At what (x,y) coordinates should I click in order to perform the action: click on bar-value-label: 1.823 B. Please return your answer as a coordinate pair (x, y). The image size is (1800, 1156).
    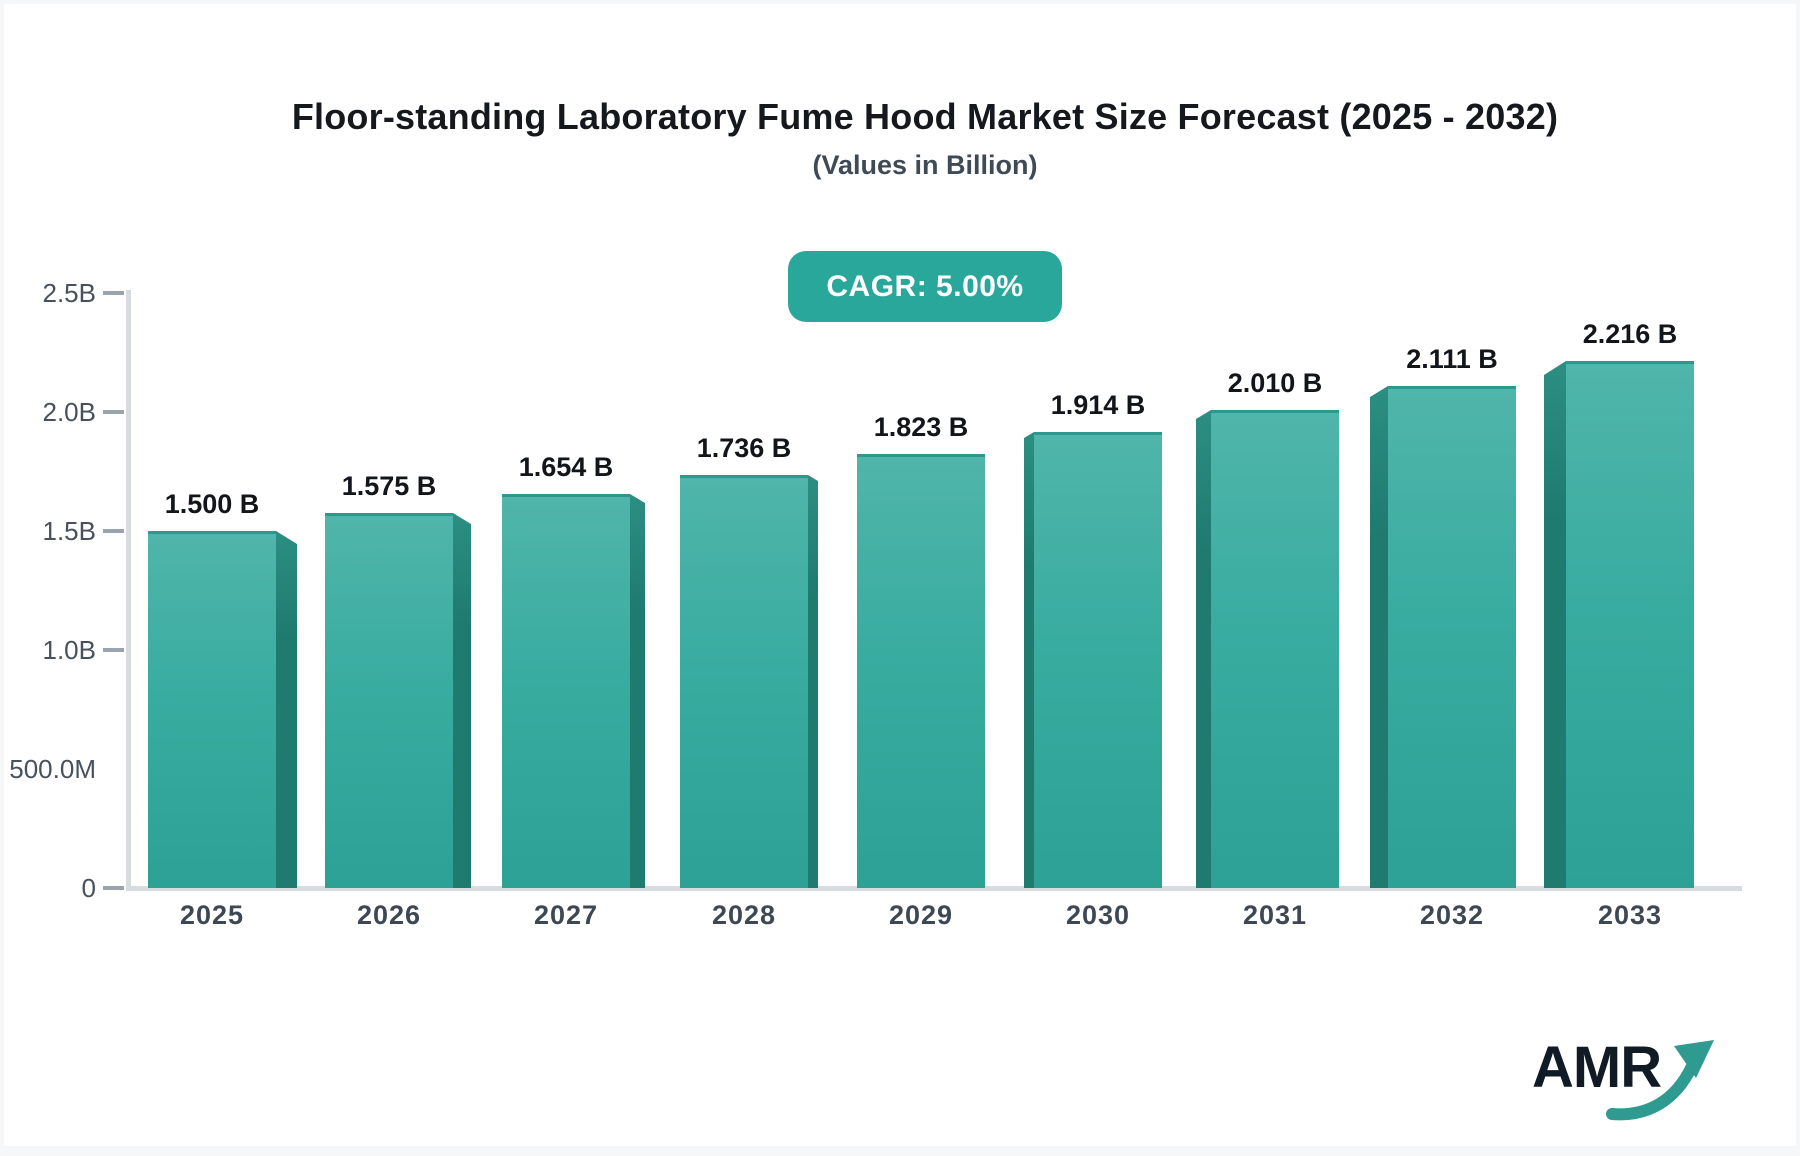
    Looking at the image, I should click on (921, 427).